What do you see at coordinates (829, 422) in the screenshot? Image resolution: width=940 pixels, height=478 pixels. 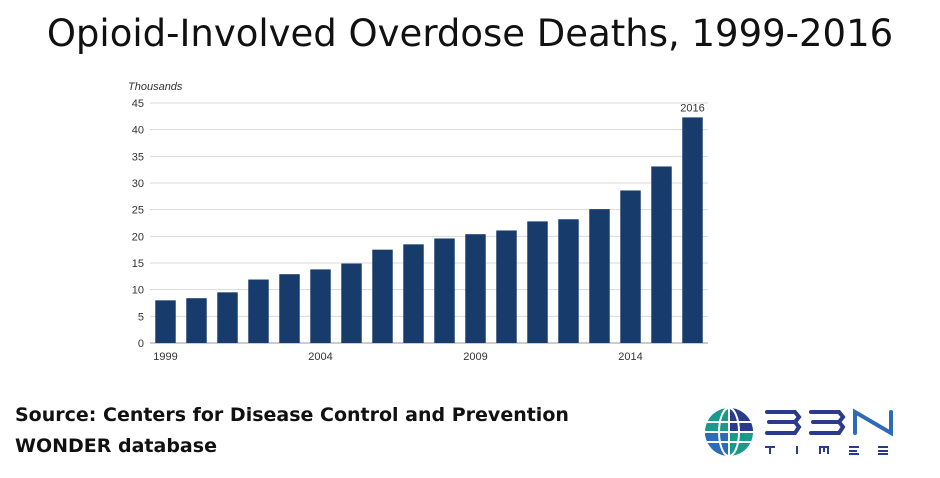 I see `bbn-wordmark` at bounding box center [829, 422].